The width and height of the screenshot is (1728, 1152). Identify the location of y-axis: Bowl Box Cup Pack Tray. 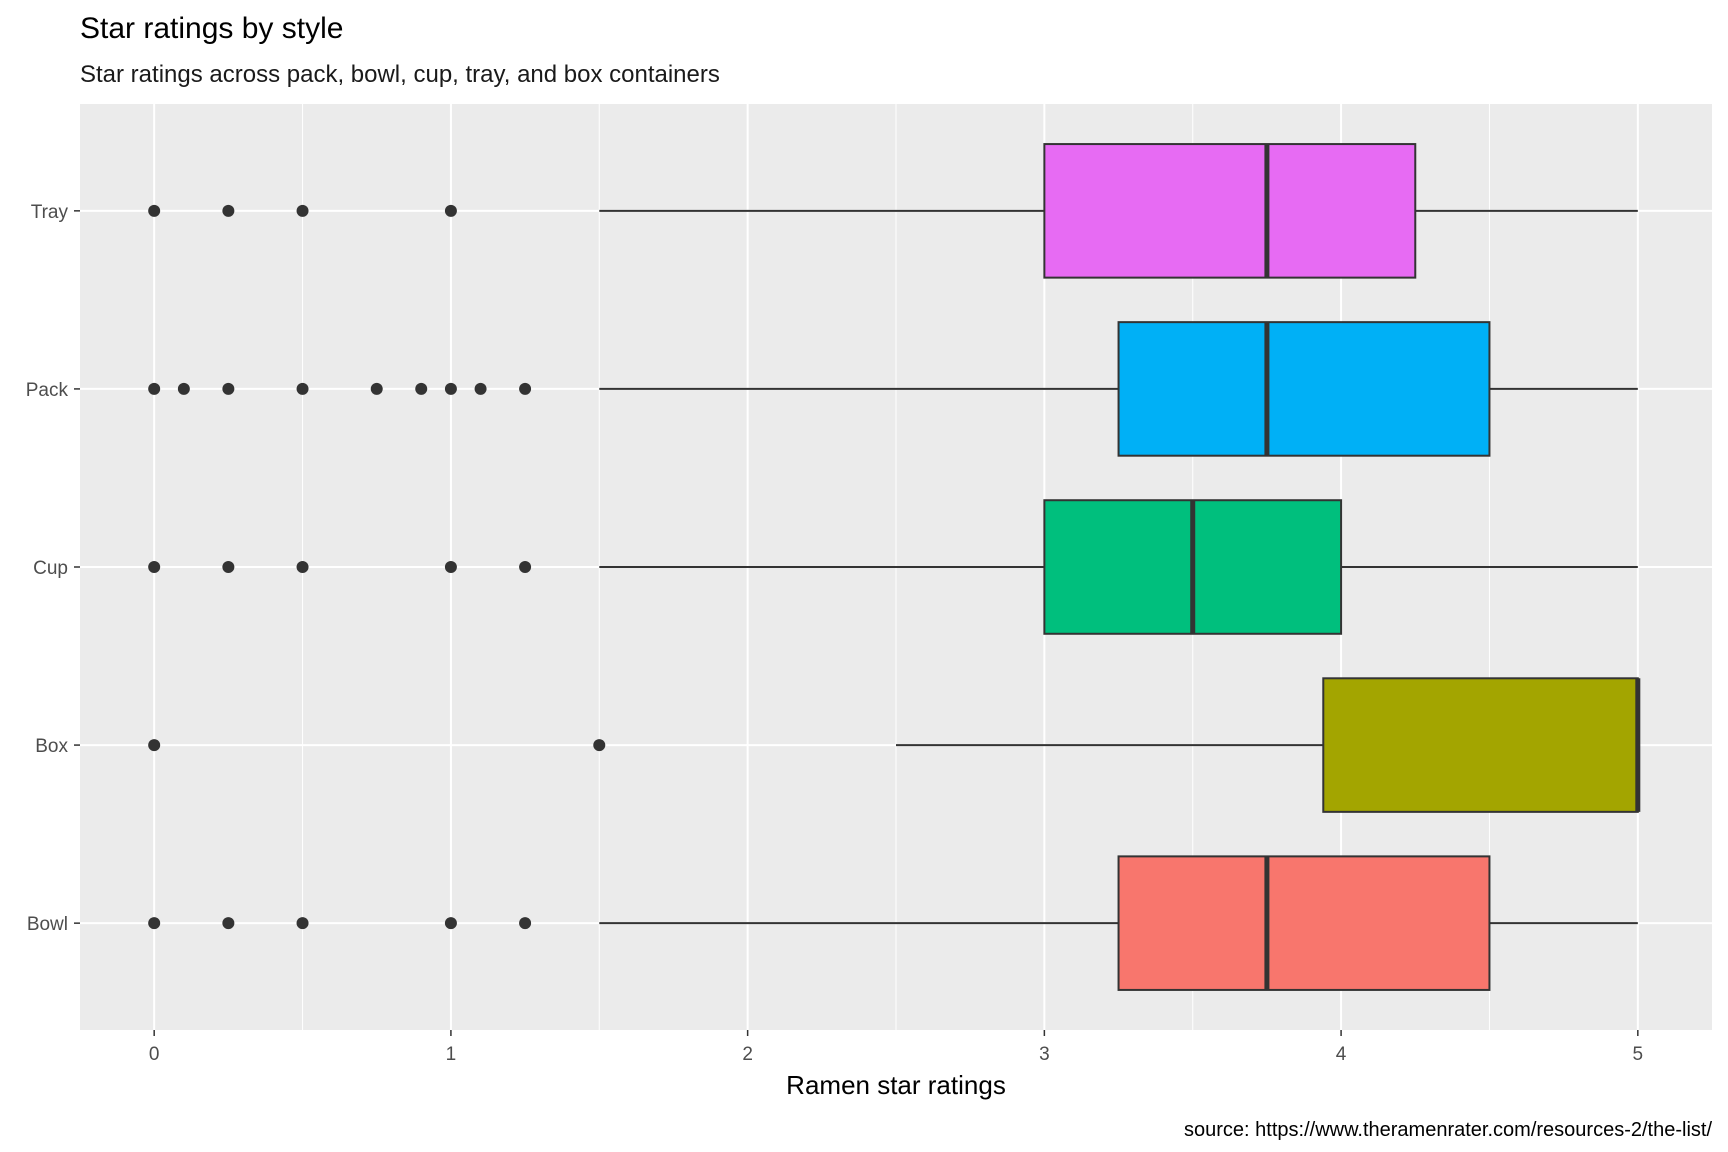
(53, 568).